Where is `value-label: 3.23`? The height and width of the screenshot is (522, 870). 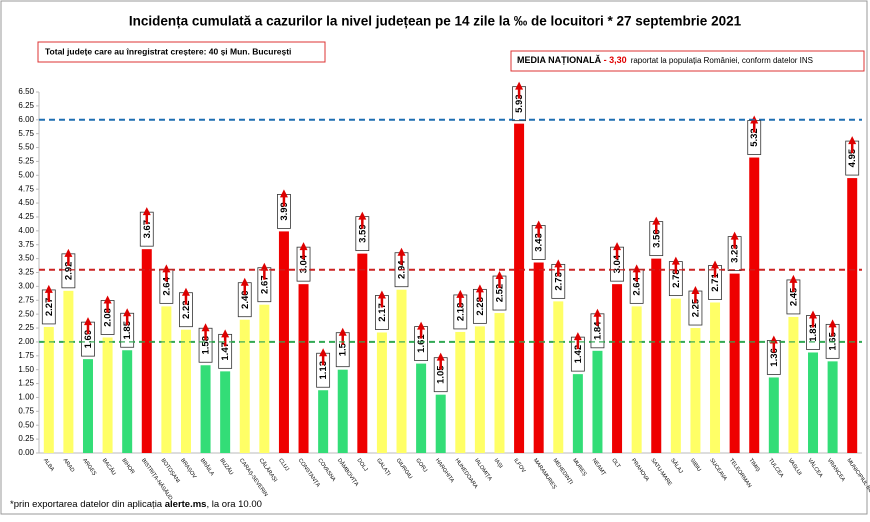
value-label: 3.23 is located at coordinates (735, 253).